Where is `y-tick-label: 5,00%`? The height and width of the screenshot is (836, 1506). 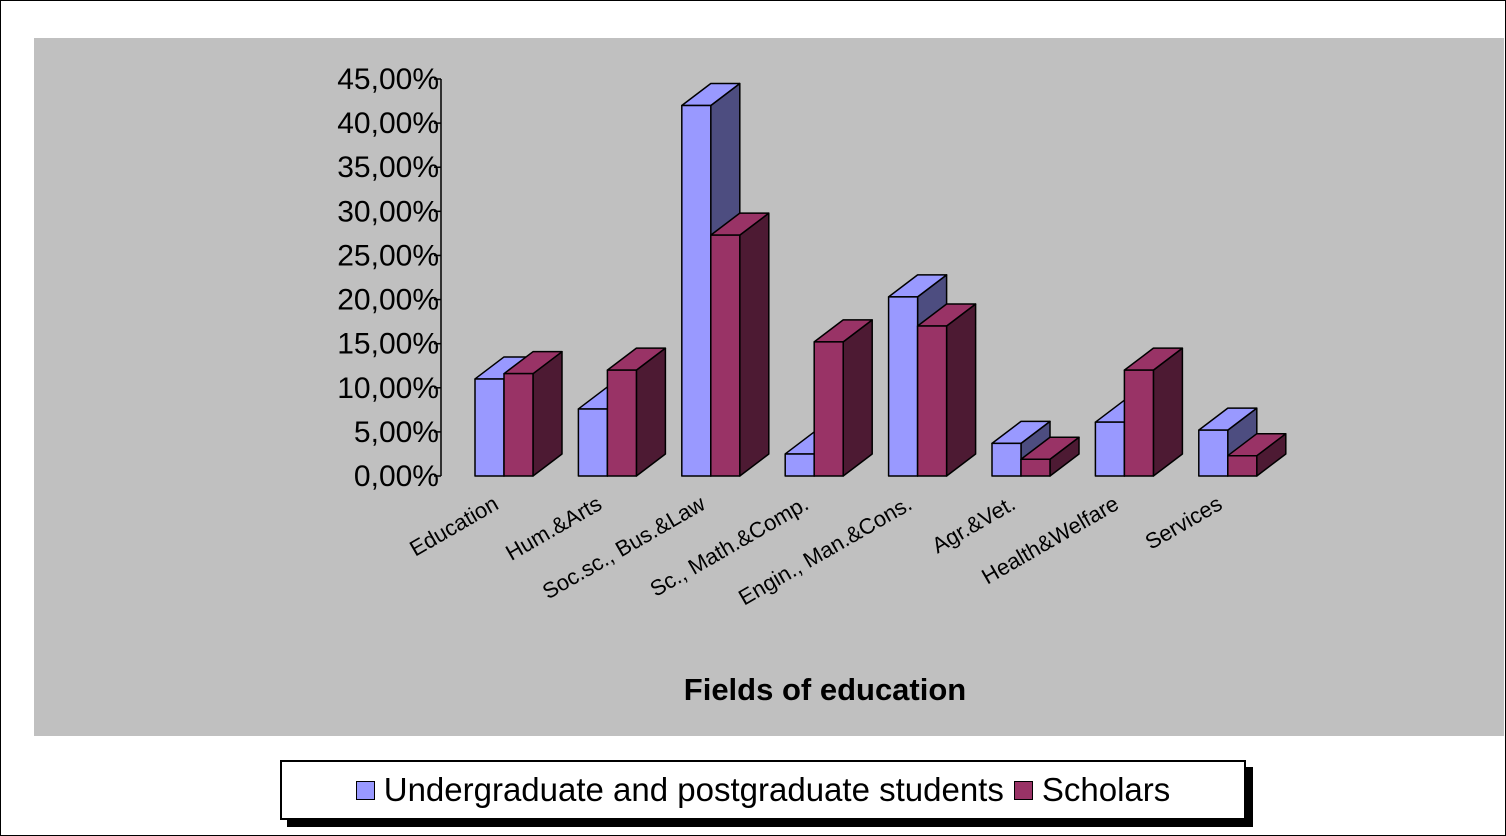
y-tick-label: 5,00% is located at coordinates (396, 432).